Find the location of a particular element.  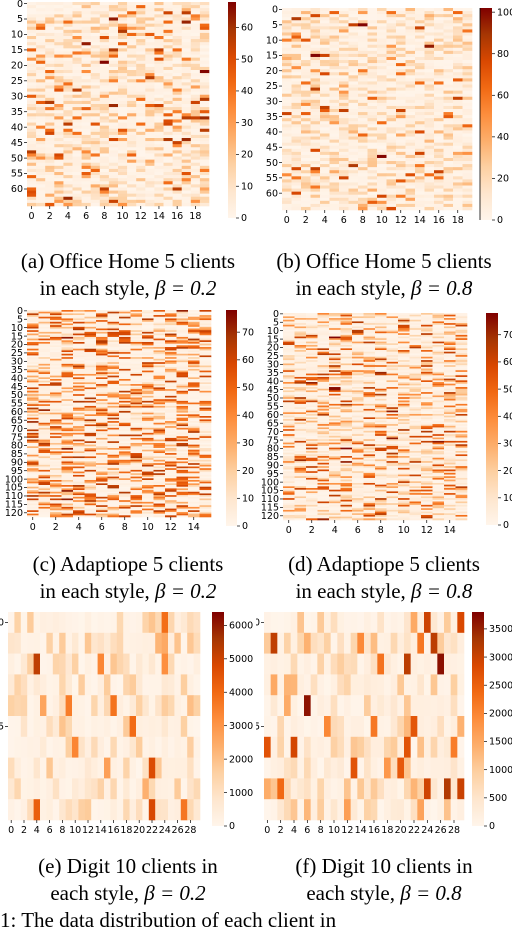

colorbar-tick-label: 100 is located at coordinates (504, 12).